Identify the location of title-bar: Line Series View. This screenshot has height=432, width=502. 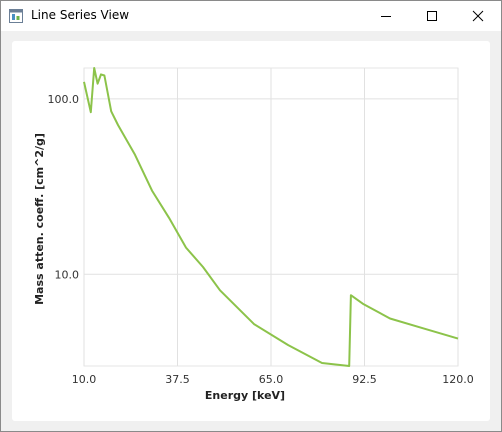
(251, 16).